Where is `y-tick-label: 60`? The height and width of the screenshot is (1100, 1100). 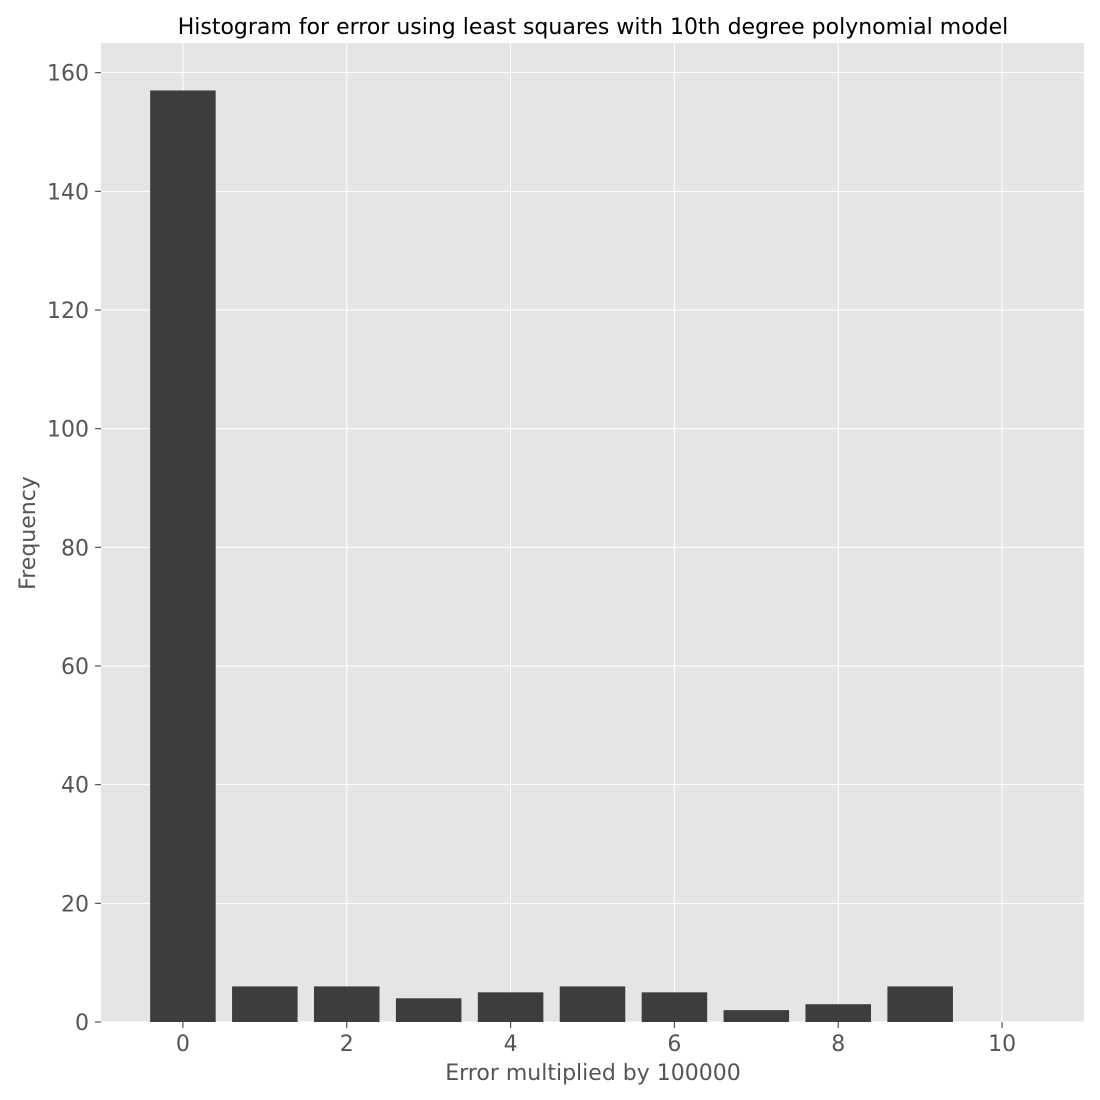
y-tick-label: 60 is located at coordinates (75, 667).